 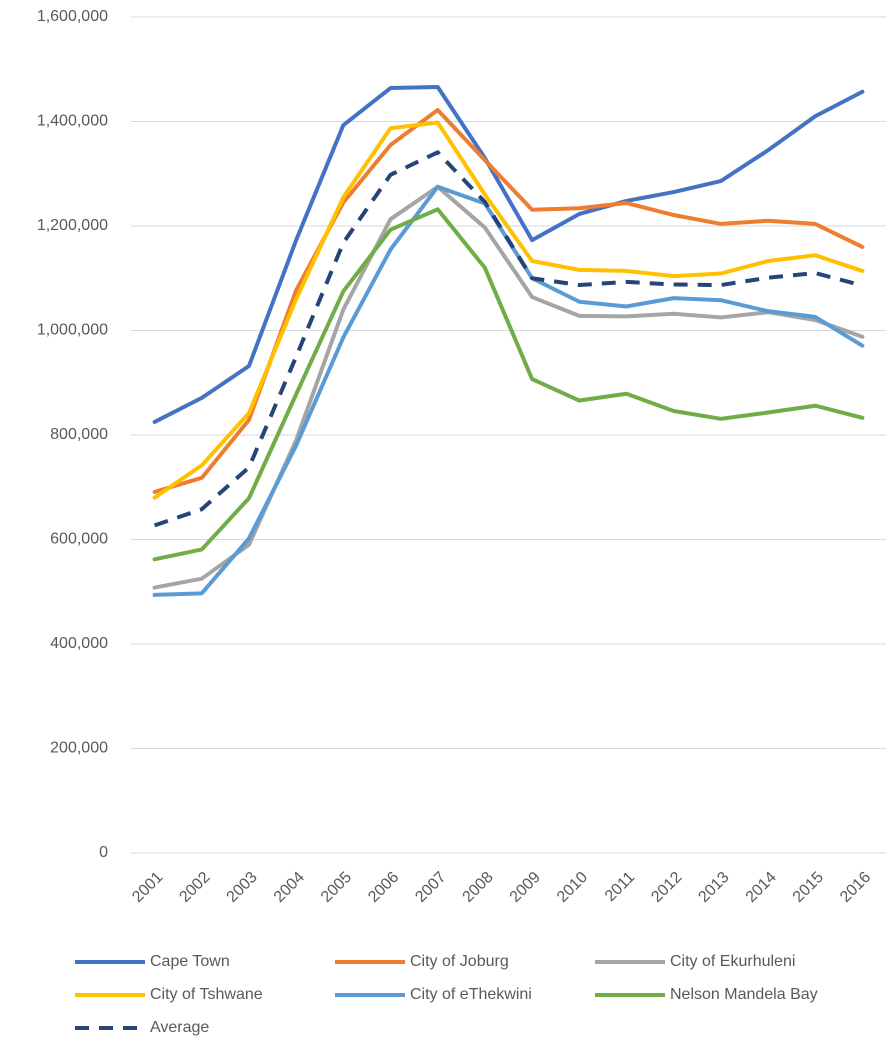 I want to click on y-tick-label: 1,200,000, so click(x=72, y=225).